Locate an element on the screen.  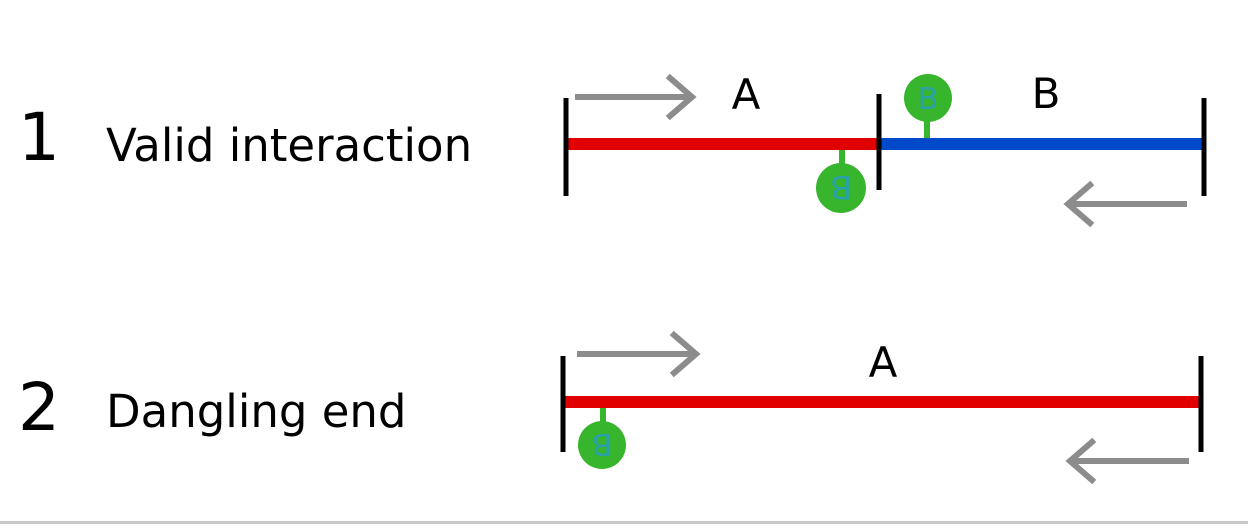
row-2-label: Dangling end is located at coordinates (256, 411).